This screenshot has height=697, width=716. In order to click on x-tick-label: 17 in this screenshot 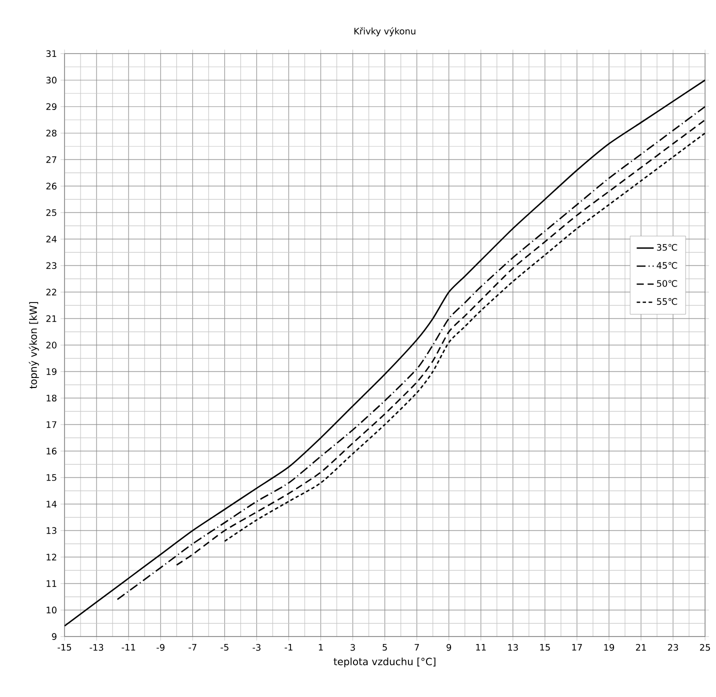, I will do `click(577, 647)`.